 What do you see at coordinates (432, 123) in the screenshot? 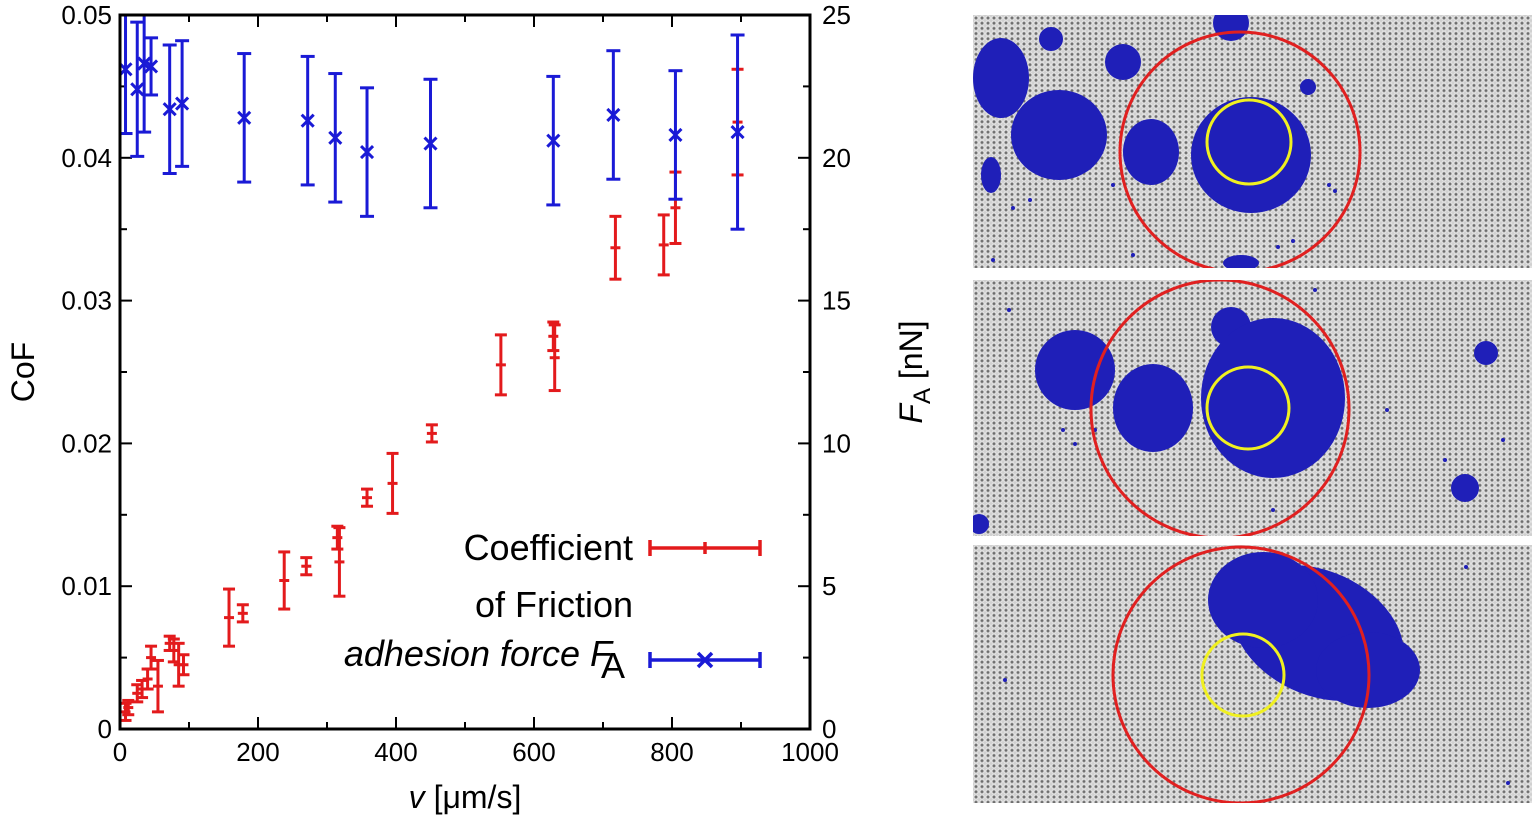
I see `series-adhesion` at bounding box center [432, 123].